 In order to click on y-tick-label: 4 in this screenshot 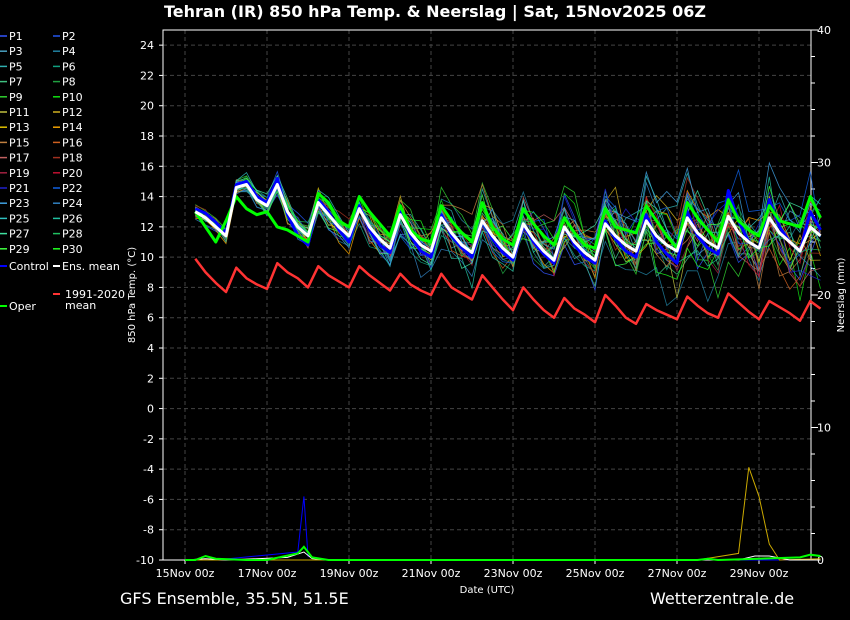, I will do `click(150, 348)`.